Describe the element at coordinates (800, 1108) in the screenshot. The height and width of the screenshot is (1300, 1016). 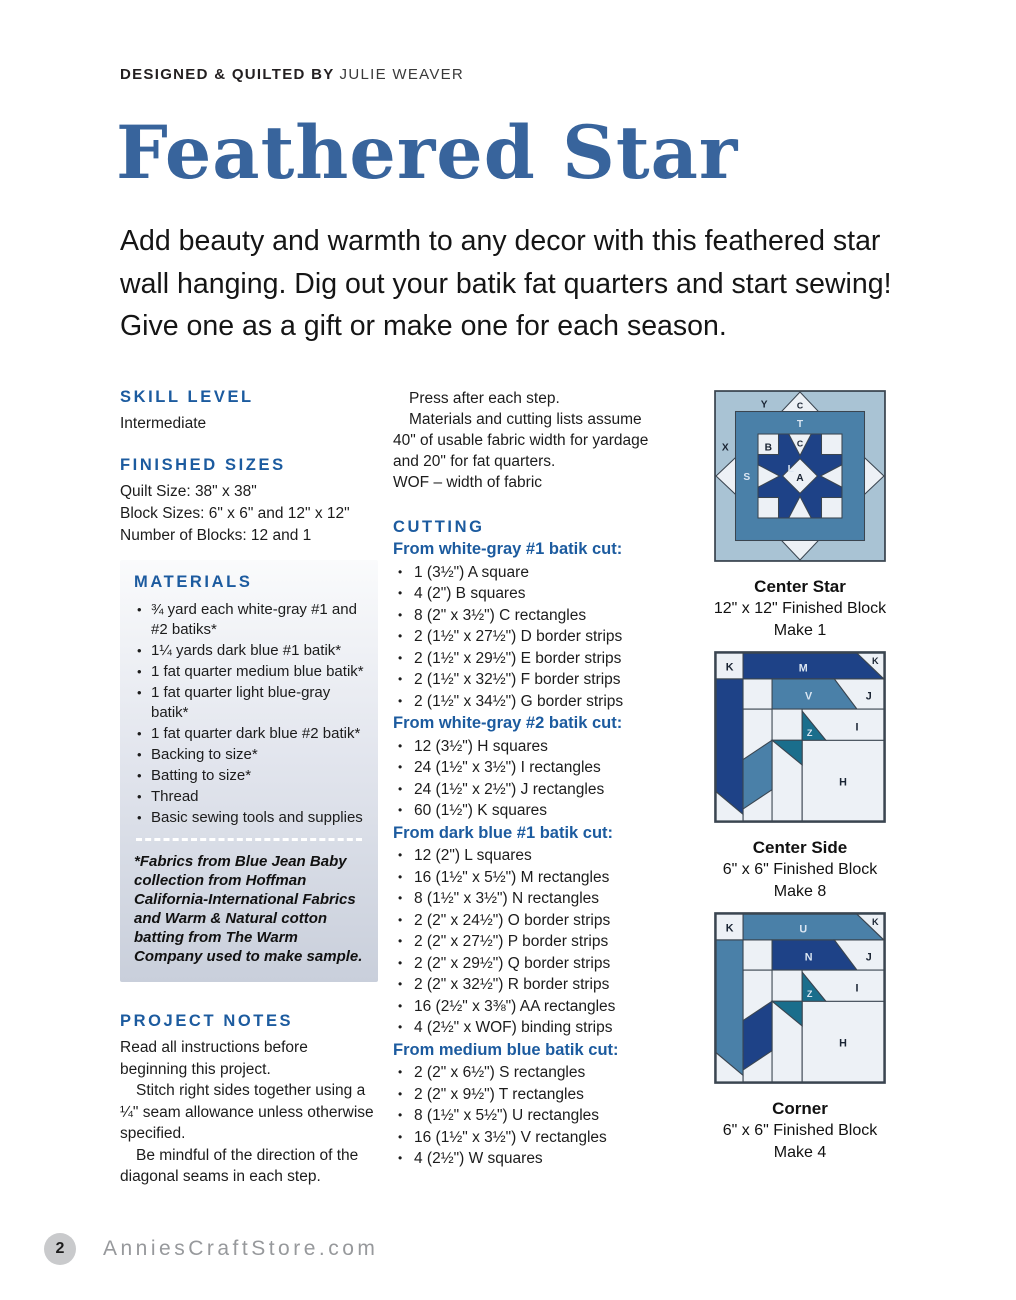
I see `caption-title: Corner` at that location.